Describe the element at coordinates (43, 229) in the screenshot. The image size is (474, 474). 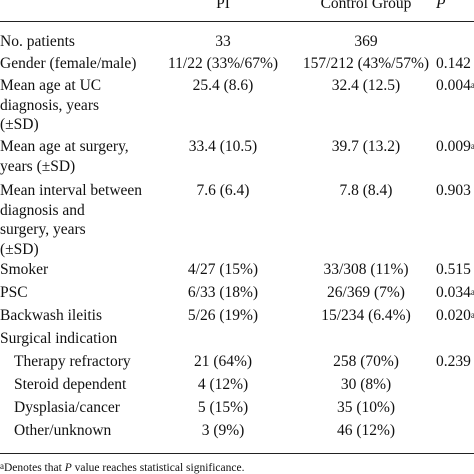
I see `row-label: surgery, years` at that location.